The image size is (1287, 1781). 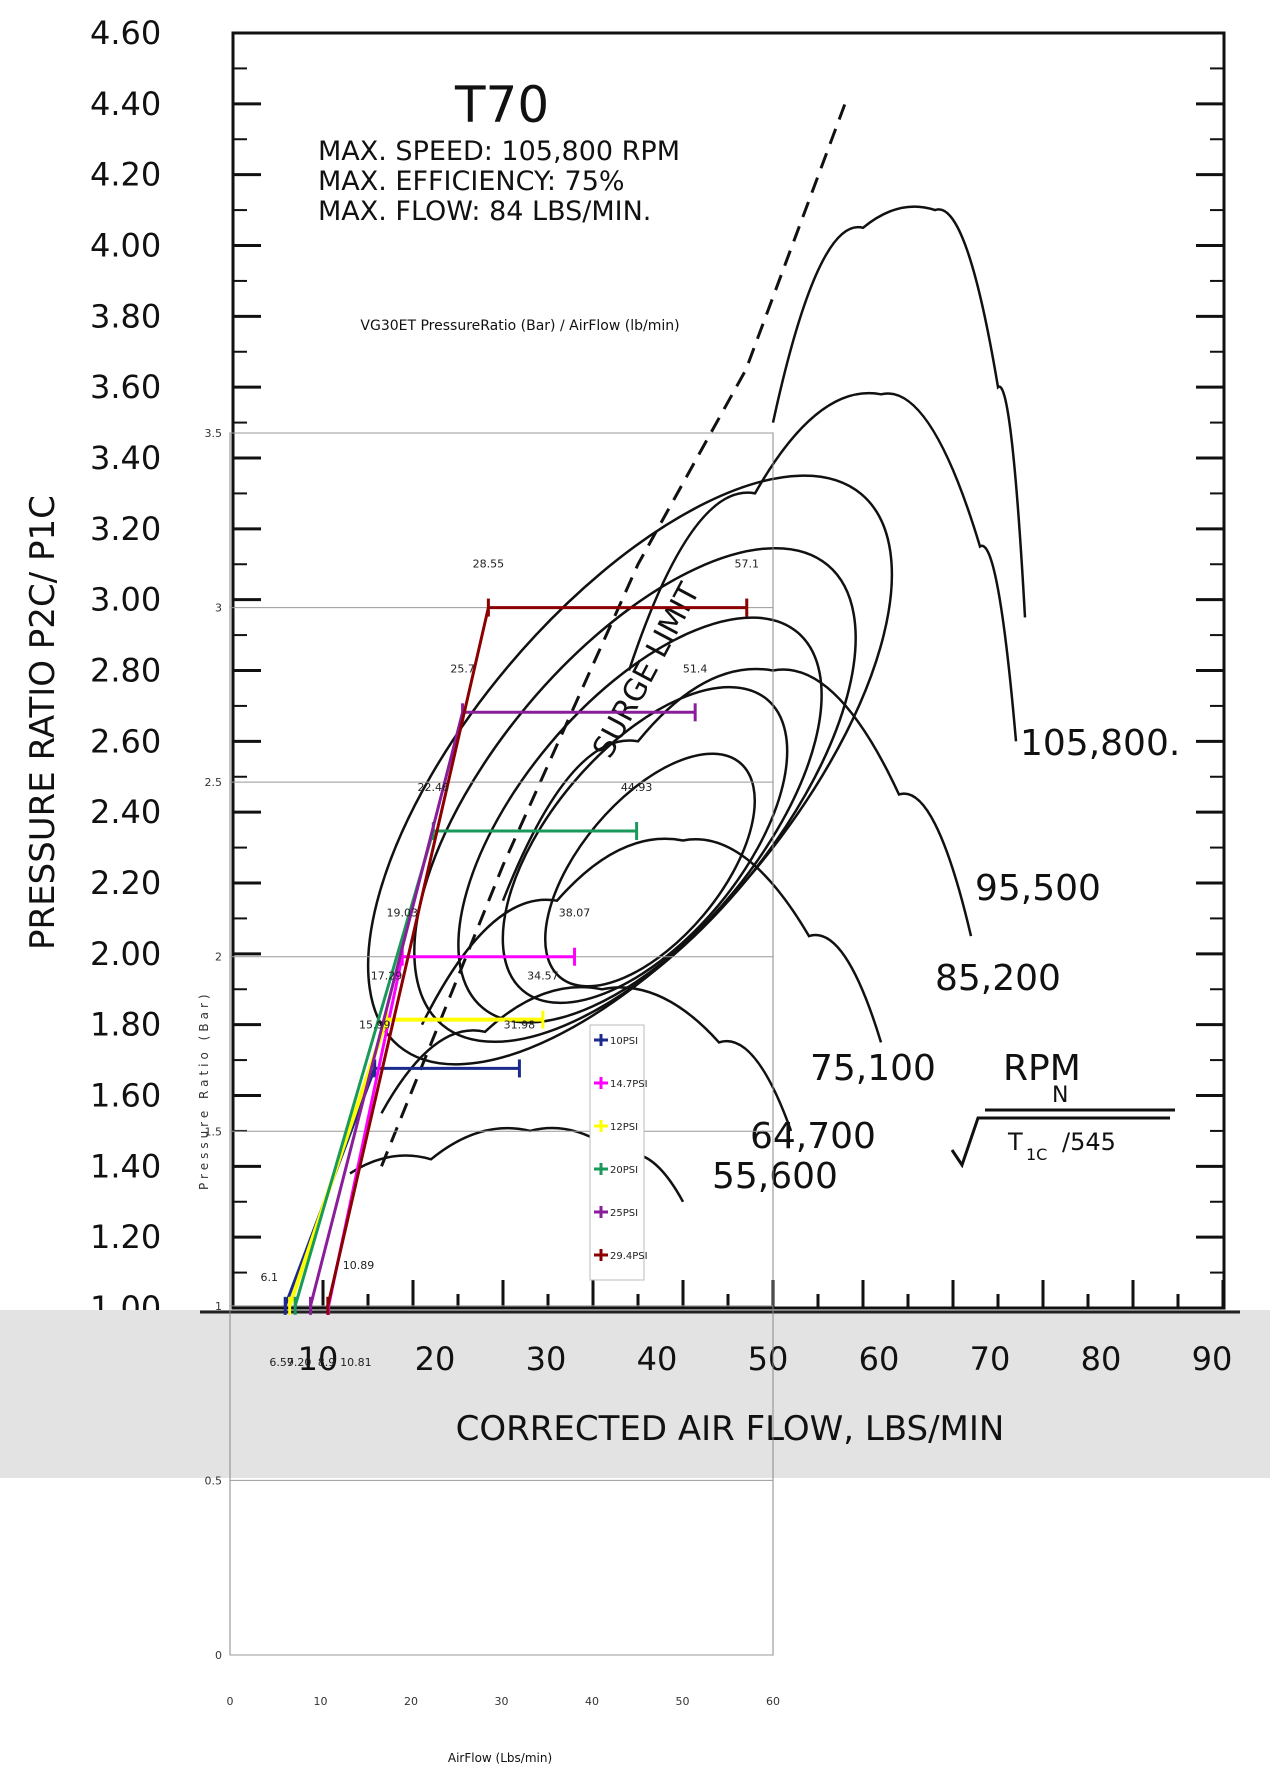 What do you see at coordinates (990, 1359) in the screenshot?
I see `map-x-tick-label: 70` at bounding box center [990, 1359].